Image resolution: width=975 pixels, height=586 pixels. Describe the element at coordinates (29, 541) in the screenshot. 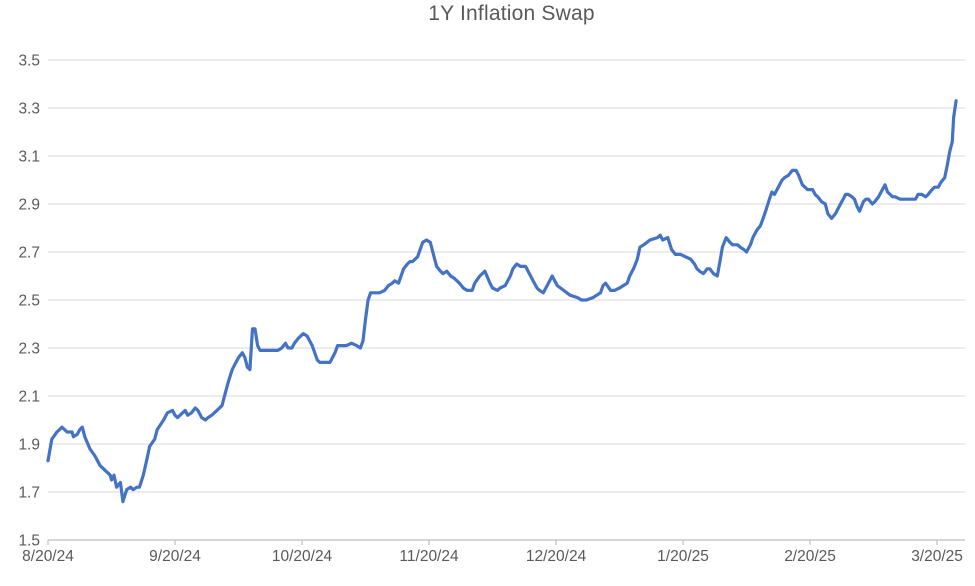

I see `y-tick-label: 1.5` at that location.